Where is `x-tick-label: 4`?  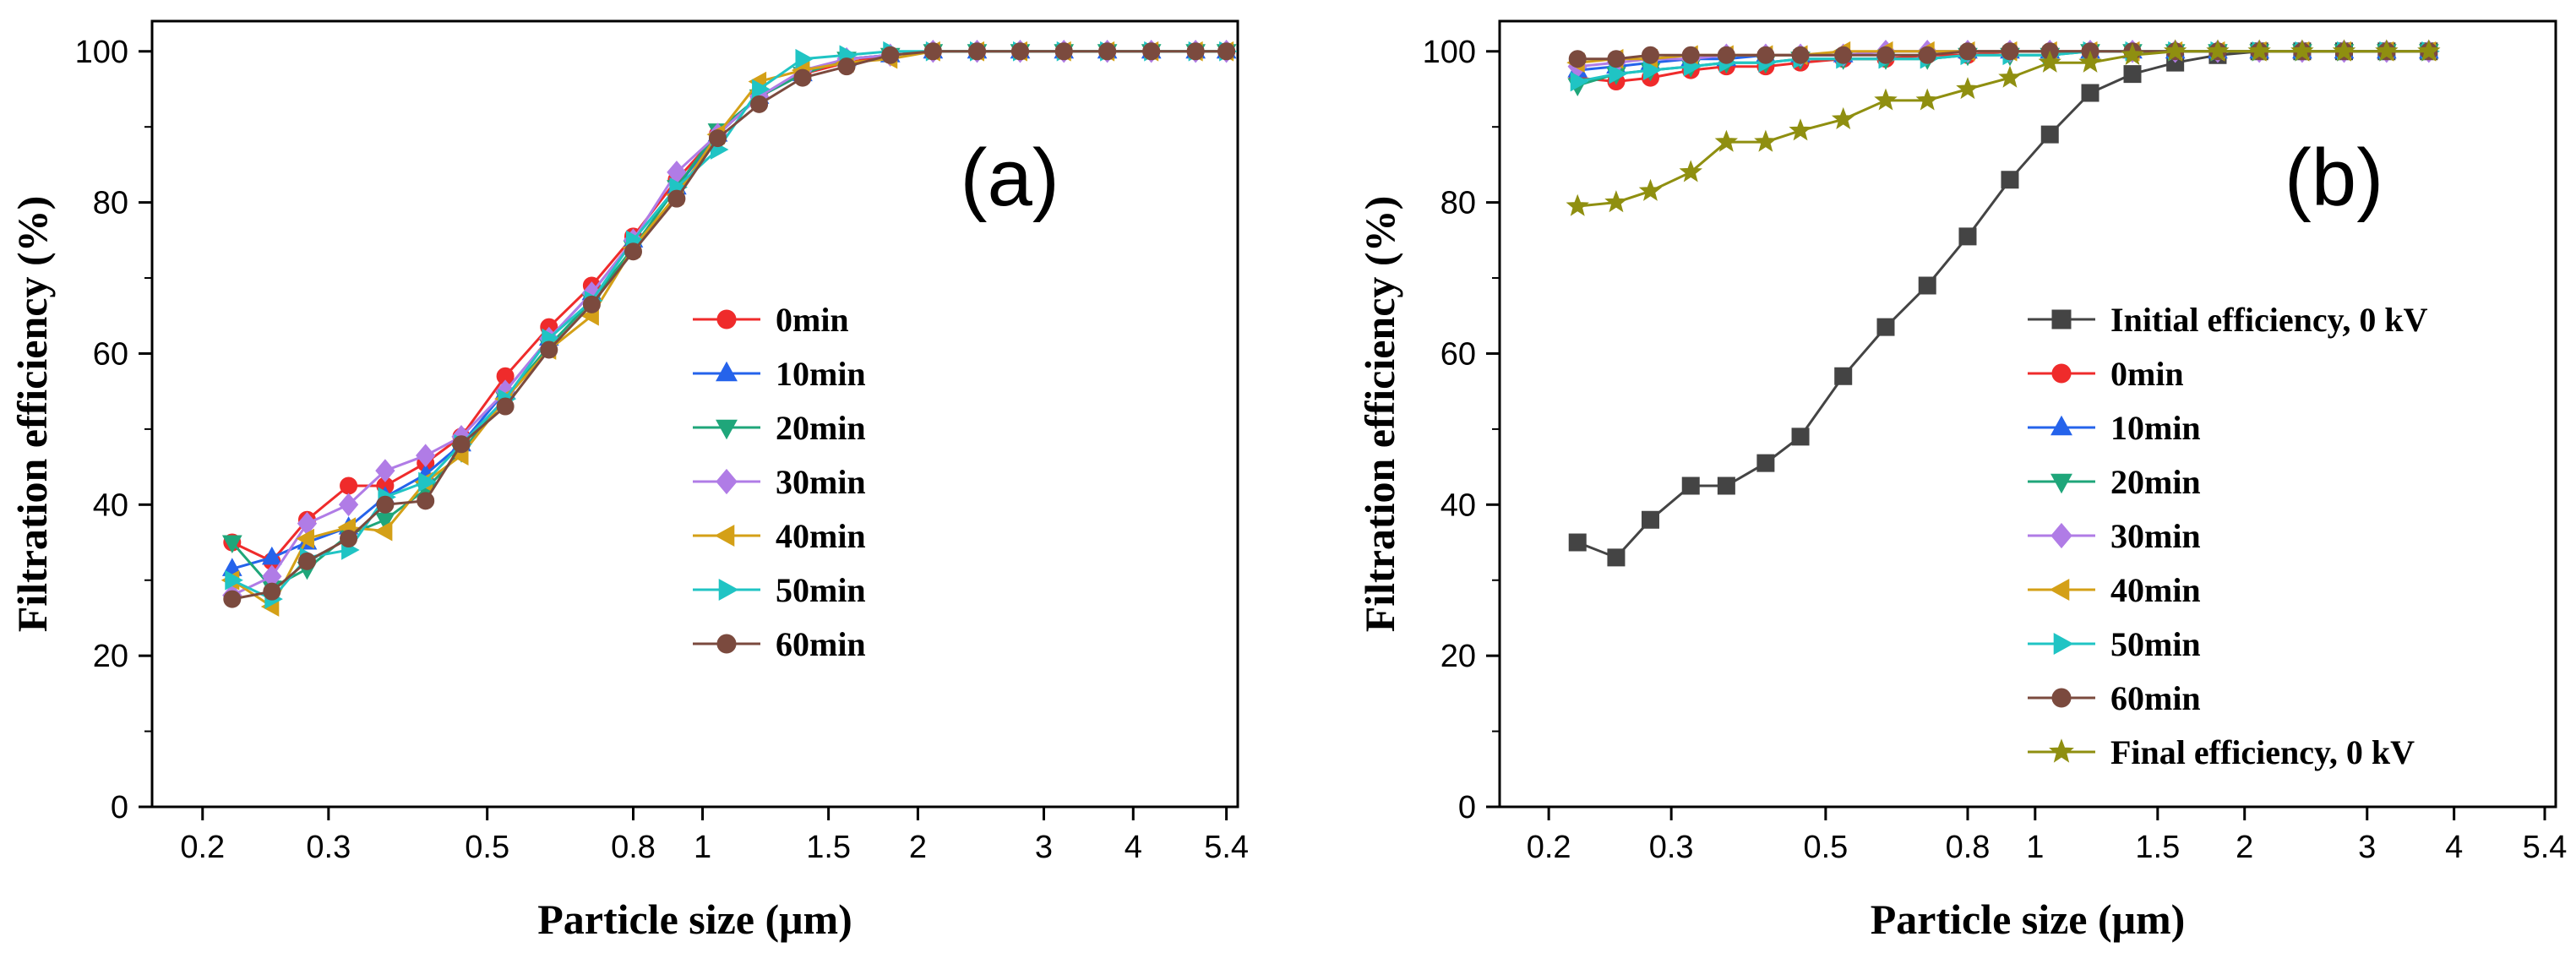
x-tick-label: 4 is located at coordinates (1133, 847).